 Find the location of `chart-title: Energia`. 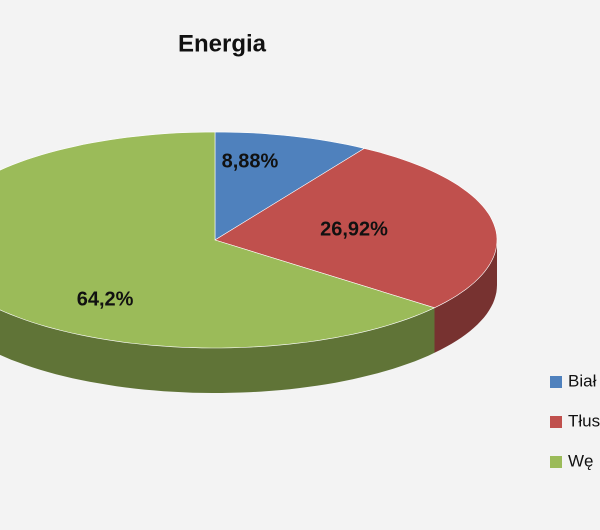

chart-title: Energia is located at coordinates (222, 43).